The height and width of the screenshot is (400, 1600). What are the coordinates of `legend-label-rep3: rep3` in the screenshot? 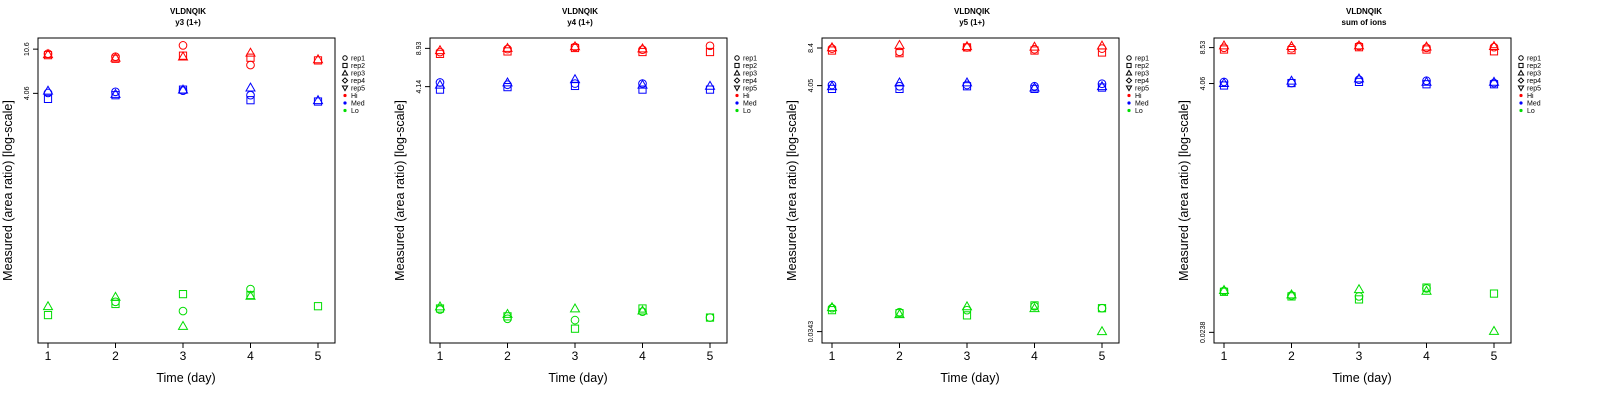 It's located at (750, 74).